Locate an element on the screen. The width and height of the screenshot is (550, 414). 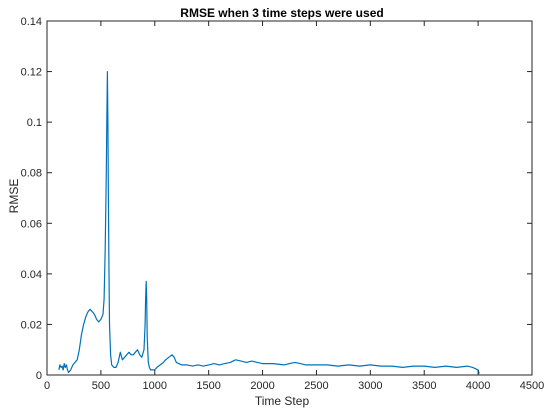
y-tick-label: 0.12 is located at coordinates (31, 73).